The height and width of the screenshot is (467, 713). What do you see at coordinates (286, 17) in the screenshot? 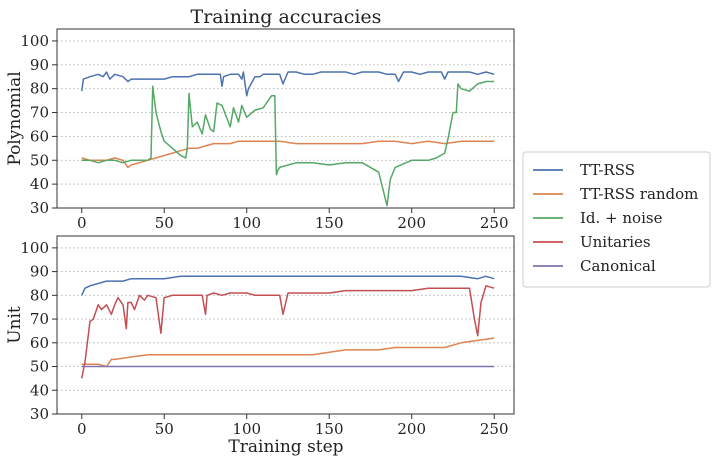
I see `chart-title: Training accuracies` at bounding box center [286, 17].